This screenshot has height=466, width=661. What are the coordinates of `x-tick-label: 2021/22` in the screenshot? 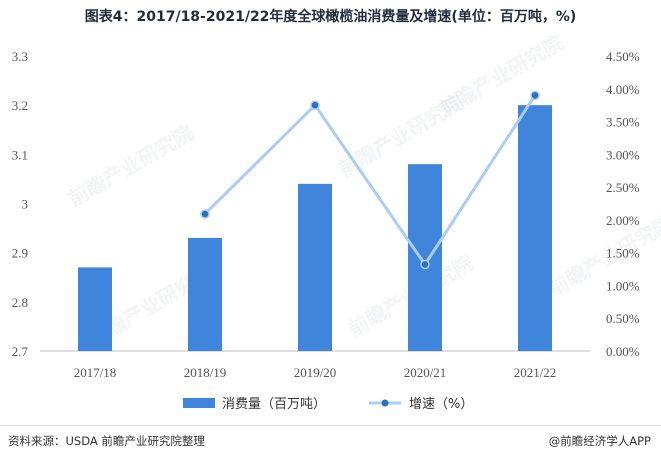 It's located at (535, 372).